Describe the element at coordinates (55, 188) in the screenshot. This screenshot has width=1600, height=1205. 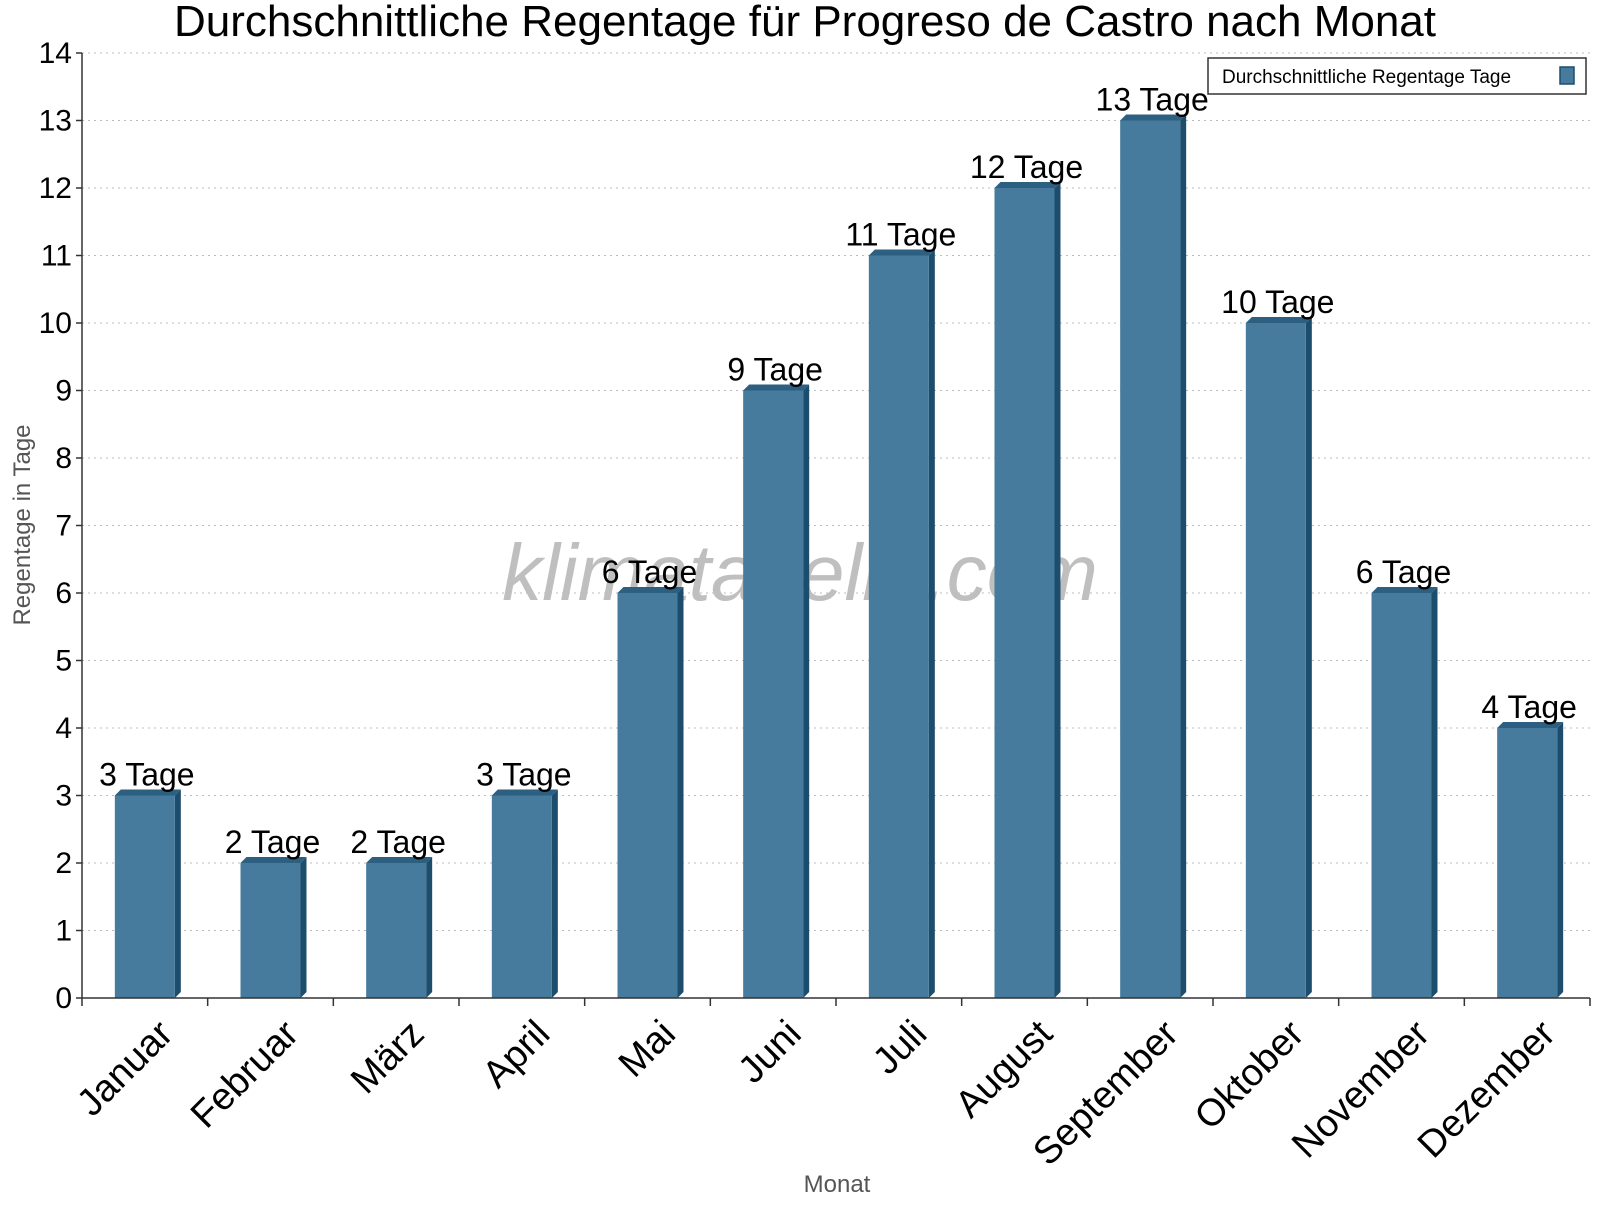
I see `y-tick-label: 12` at that location.